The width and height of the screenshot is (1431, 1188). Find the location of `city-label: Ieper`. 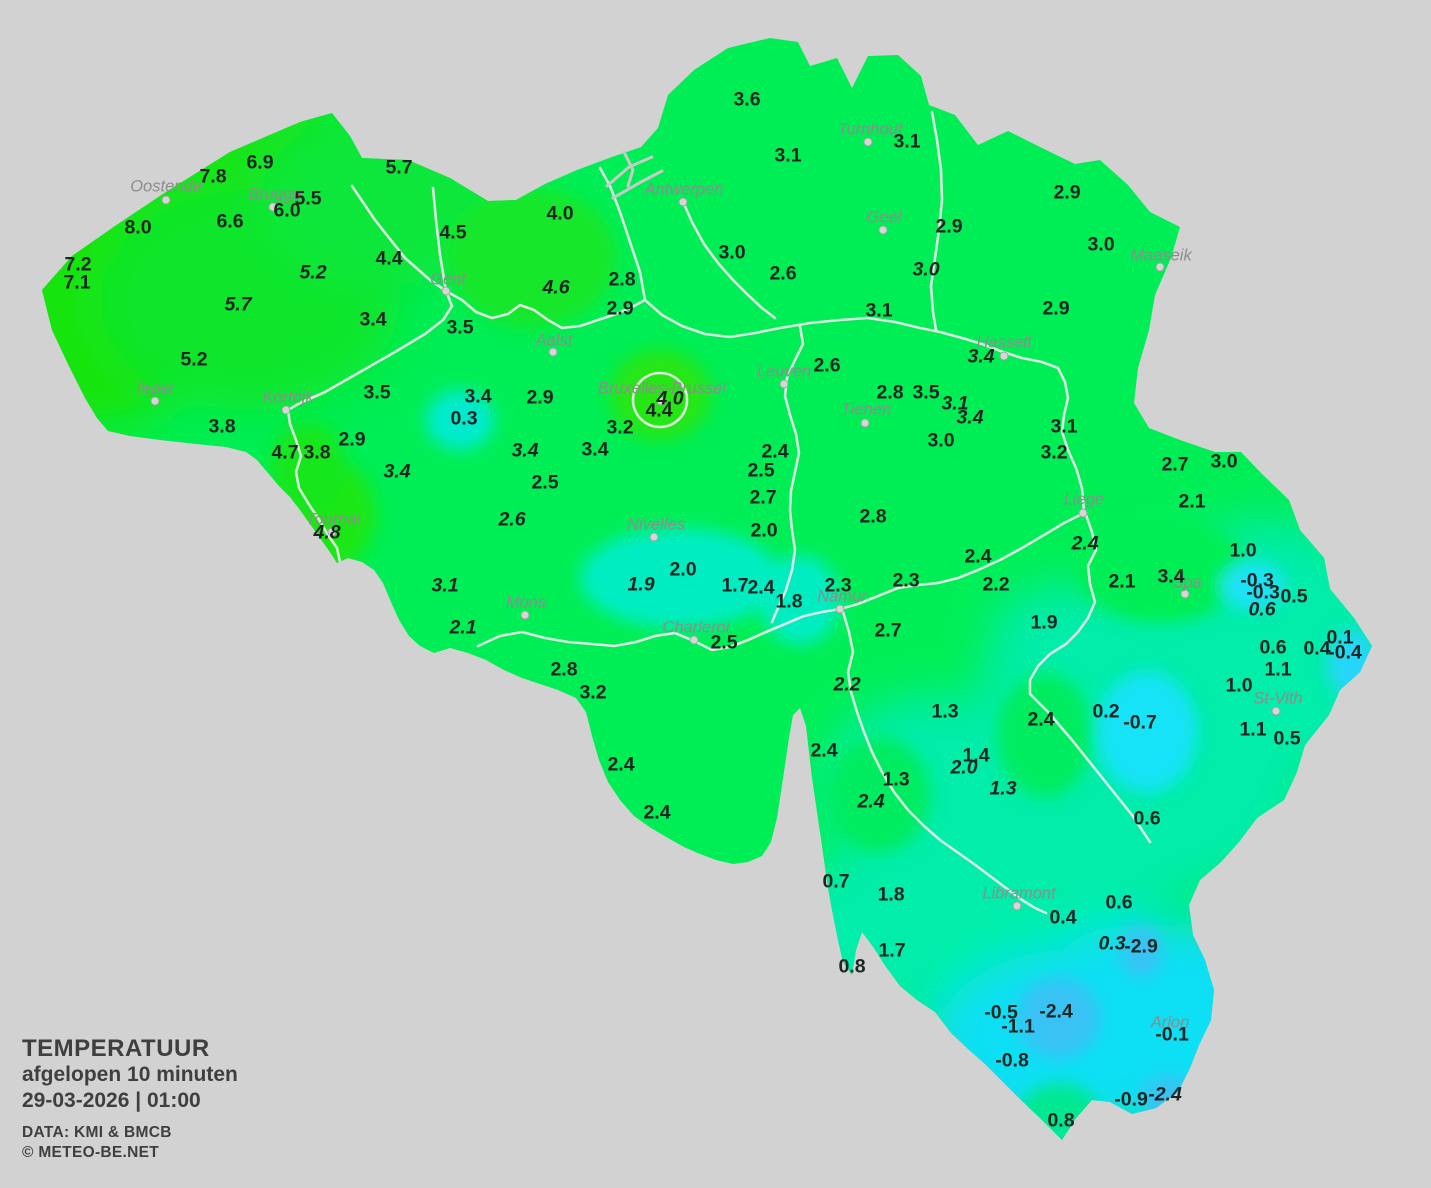

city-label: Ieper is located at coordinates (156, 388).